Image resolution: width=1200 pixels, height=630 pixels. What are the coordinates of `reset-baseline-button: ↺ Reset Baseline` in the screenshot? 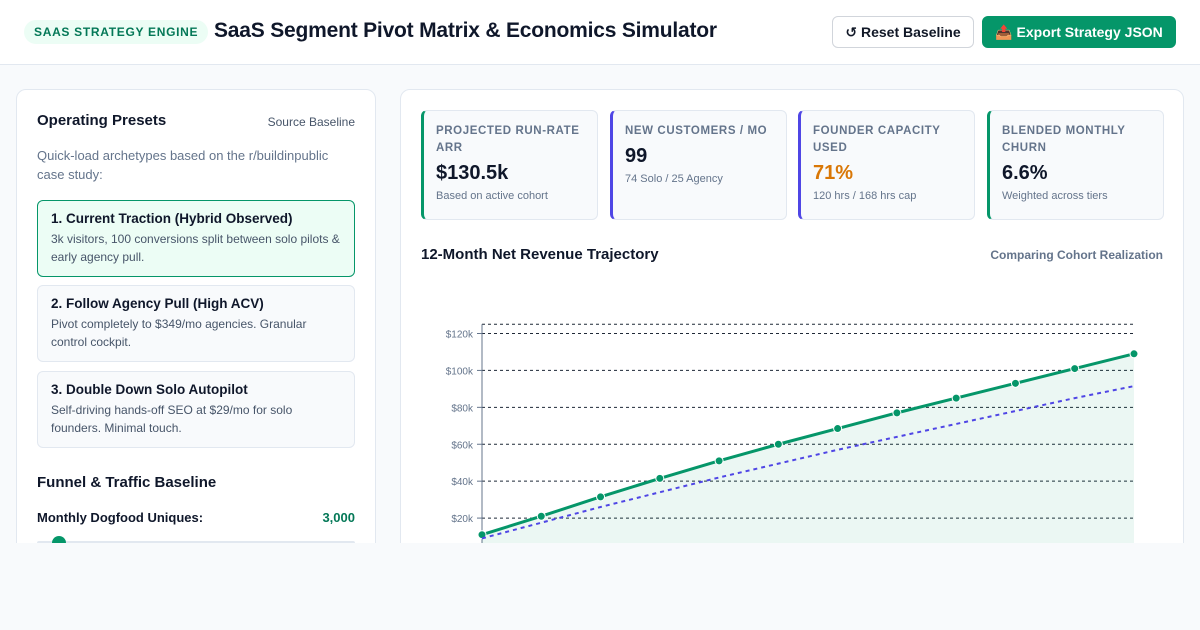 It's located at (903, 32).